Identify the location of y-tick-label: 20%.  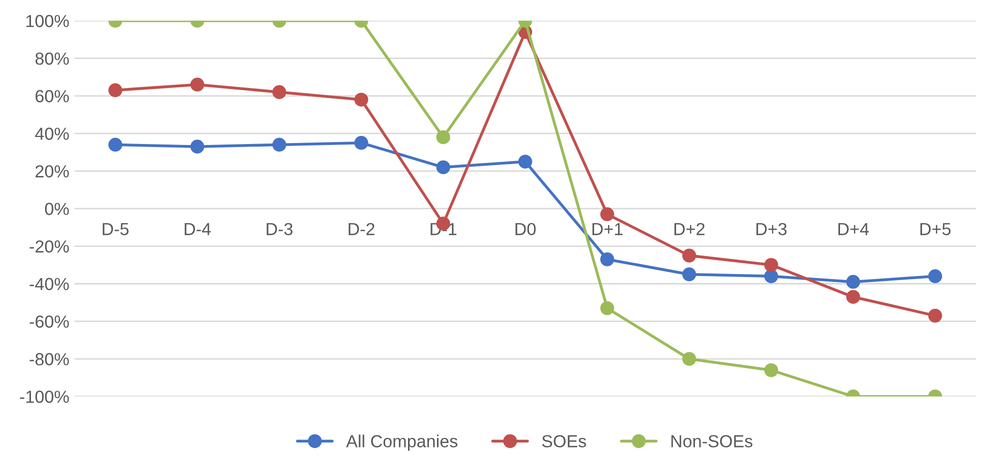
(52, 171).